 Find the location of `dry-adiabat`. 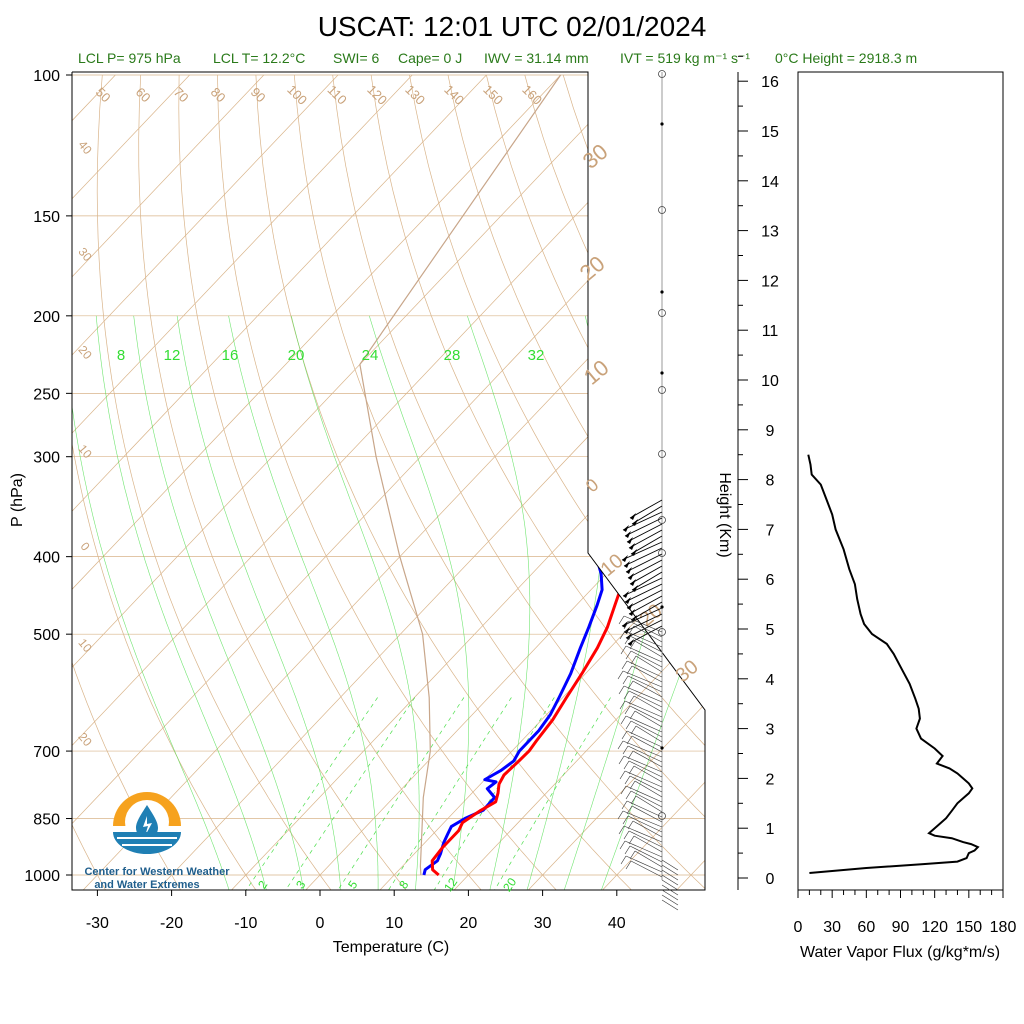

dry-adiabat is located at coordinates (947, 483).